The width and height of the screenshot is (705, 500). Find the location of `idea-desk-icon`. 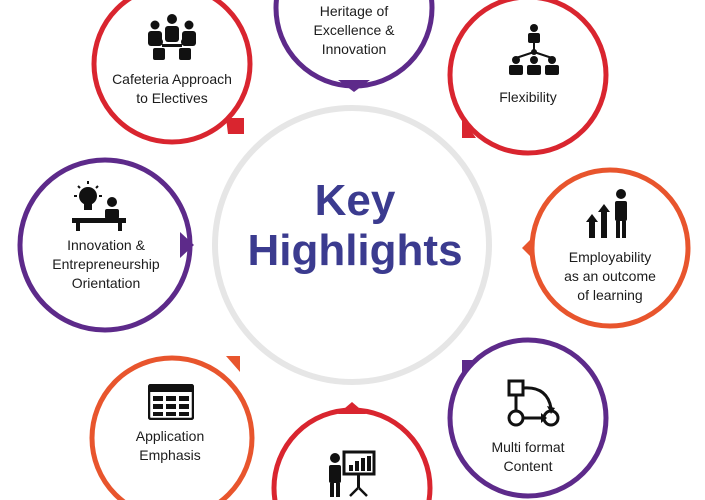

idea-desk-icon is located at coordinates (99, 206).